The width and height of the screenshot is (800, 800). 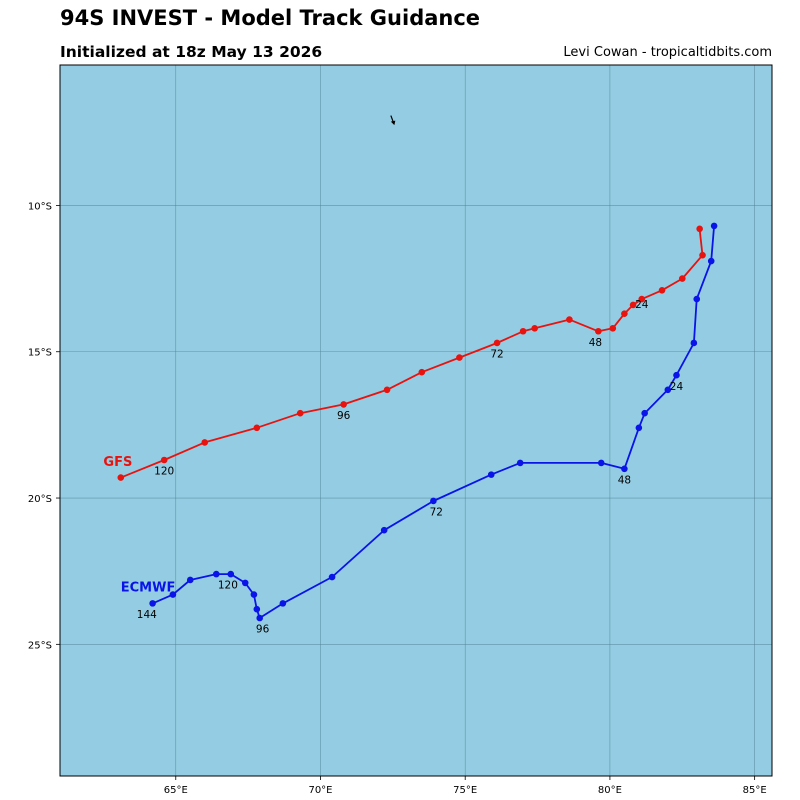 I want to click on ecmwf-hour-label: 144, so click(x=147, y=615).